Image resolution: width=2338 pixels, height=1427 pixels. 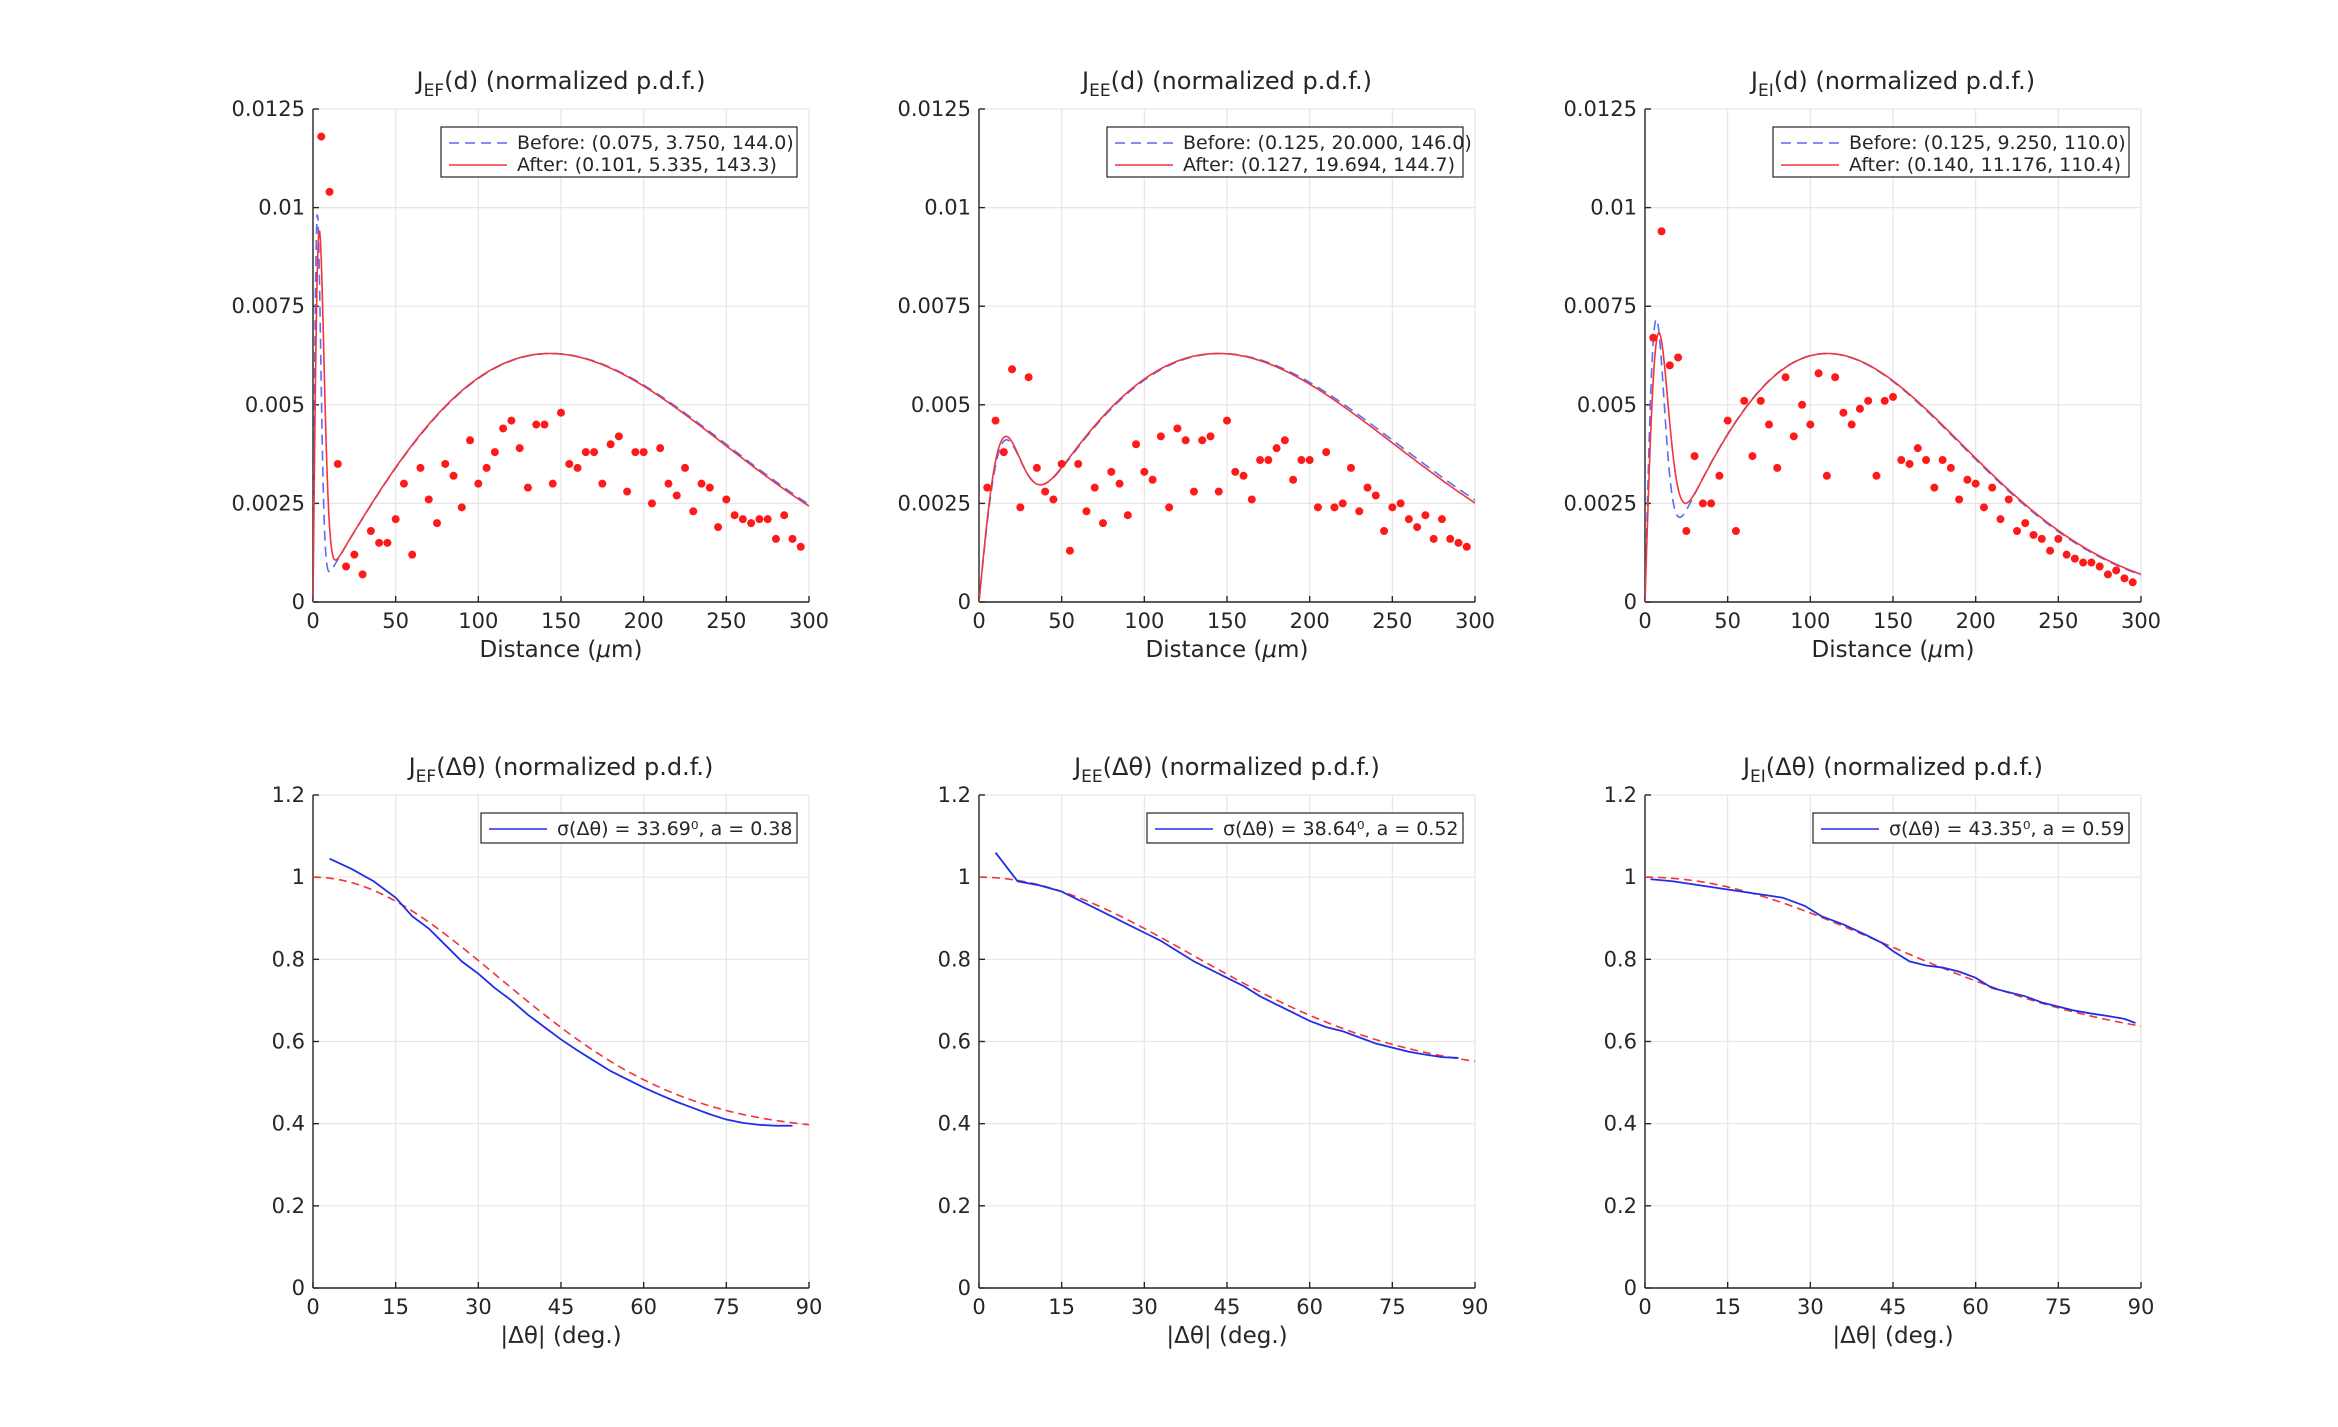 What do you see at coordinates (288, 1124) in the screenshot?
I see `y-tick-label: 0.4` at bounding box center [288, 1124].